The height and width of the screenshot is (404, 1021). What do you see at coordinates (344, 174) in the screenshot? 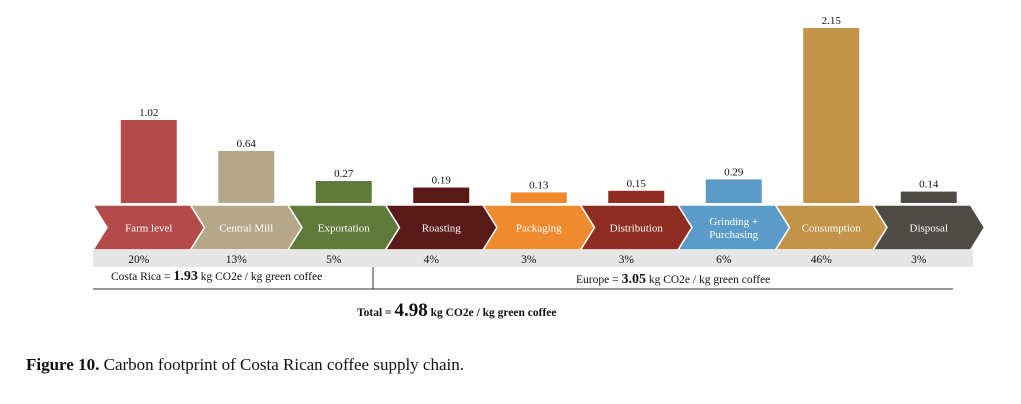
I see `value-label-2: 0.27` at bounding box center [344, 174].